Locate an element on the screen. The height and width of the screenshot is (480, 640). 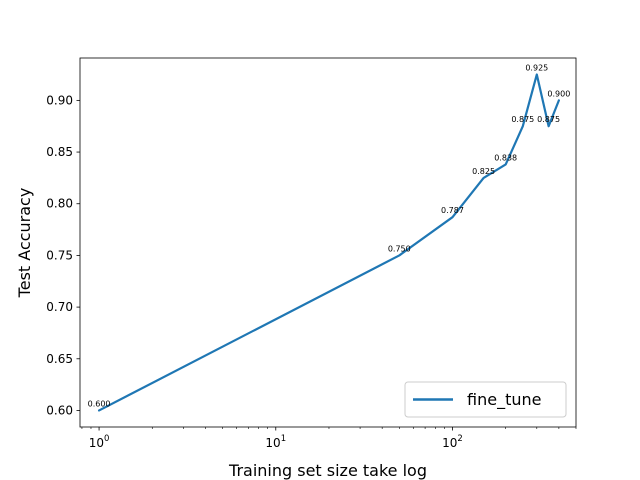
y-tick-label: 0.70 is located at coordinates (59, 307).